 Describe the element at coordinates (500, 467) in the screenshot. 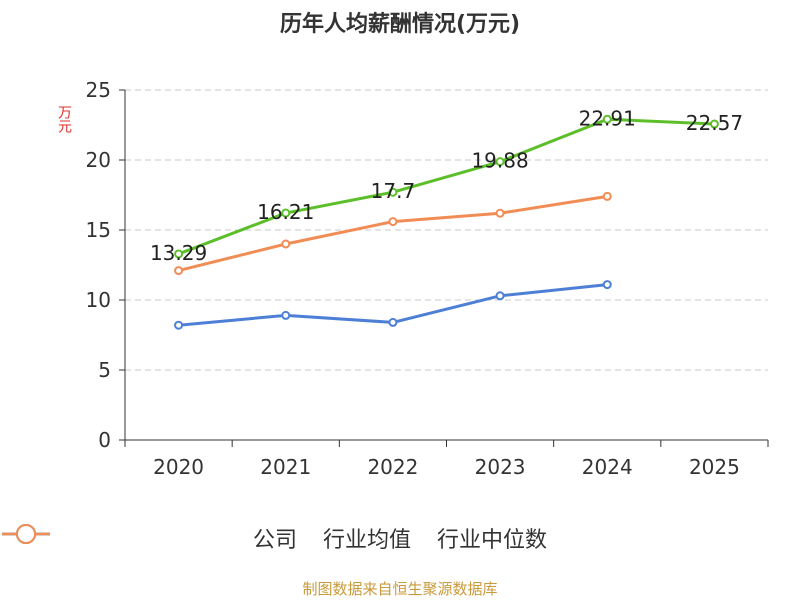

I see `x-tick-label-2023: 2023` at that location.